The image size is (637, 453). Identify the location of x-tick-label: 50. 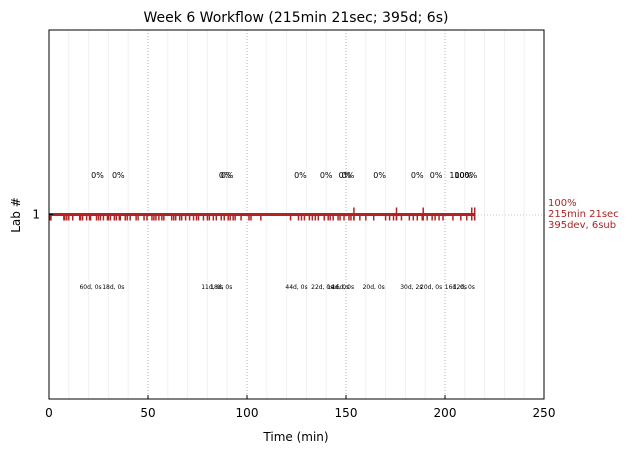
(147, 413).